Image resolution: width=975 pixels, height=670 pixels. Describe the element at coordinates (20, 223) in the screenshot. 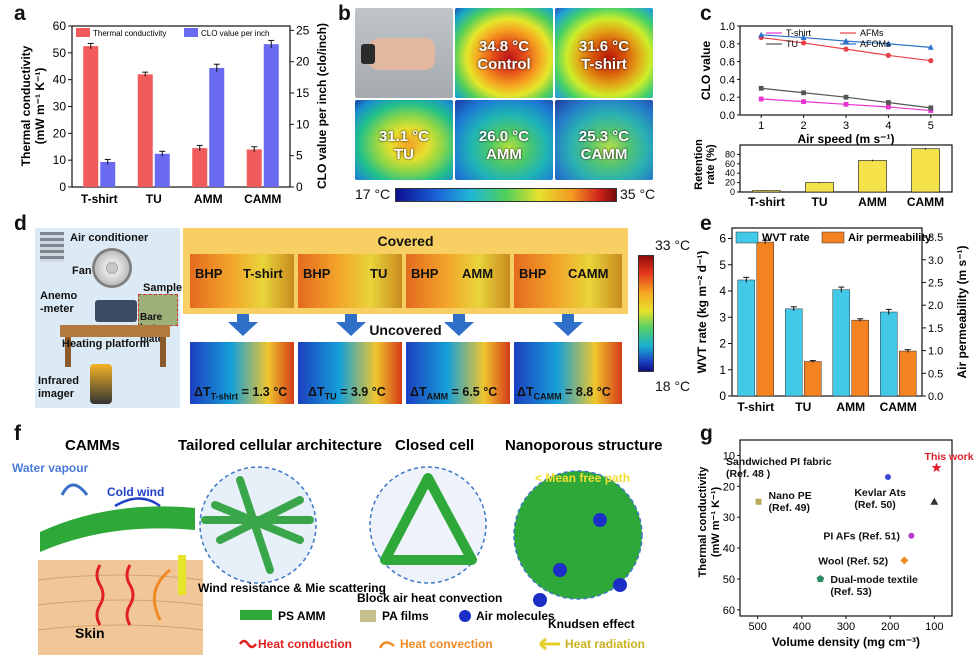

I see `panel-label-d: d` at that location.